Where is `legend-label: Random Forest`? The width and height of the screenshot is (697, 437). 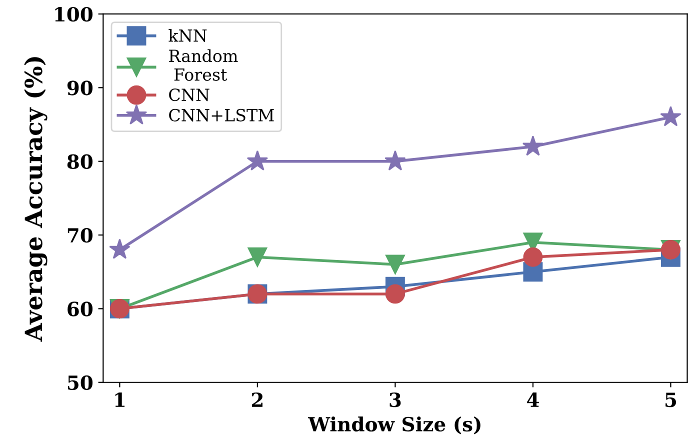
legend-label: Random Forest is located at coordinates (203, 65).